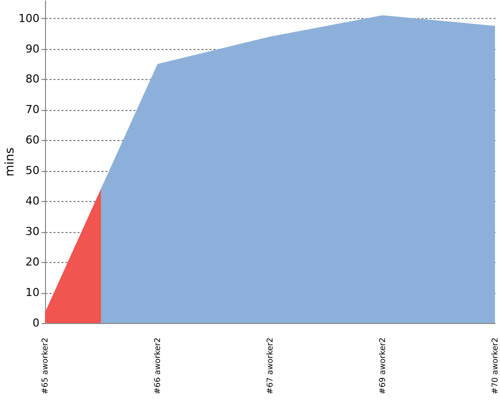 The height and width of the screenshot is (400, 500). Describe the element at coordinates (157, 366) in the screenshot. I see `x-tick-label: #66 aworker2` at that location.